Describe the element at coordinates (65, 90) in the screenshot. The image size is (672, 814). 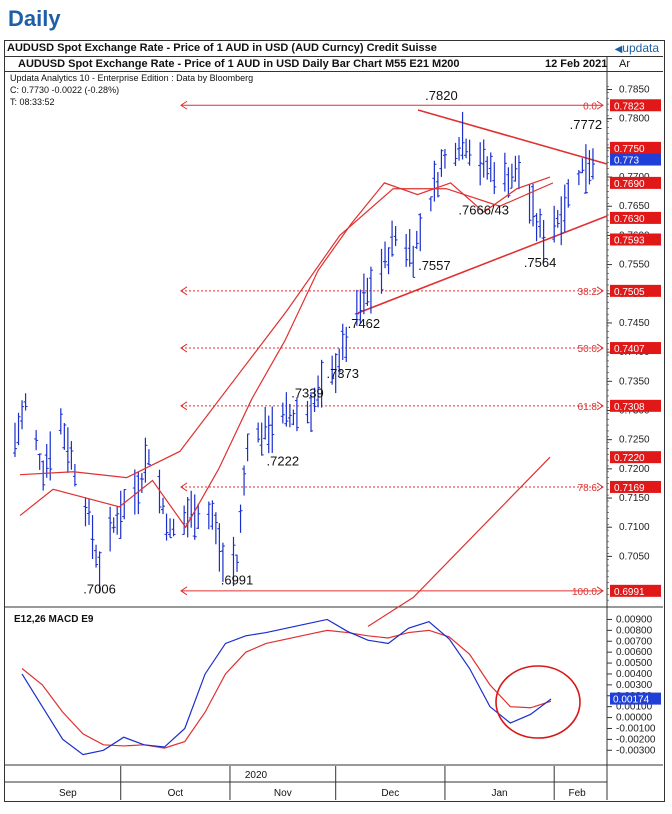
I see `info-line-close: C: 0.7730 -0.0022 (-0.28%)` at that location.